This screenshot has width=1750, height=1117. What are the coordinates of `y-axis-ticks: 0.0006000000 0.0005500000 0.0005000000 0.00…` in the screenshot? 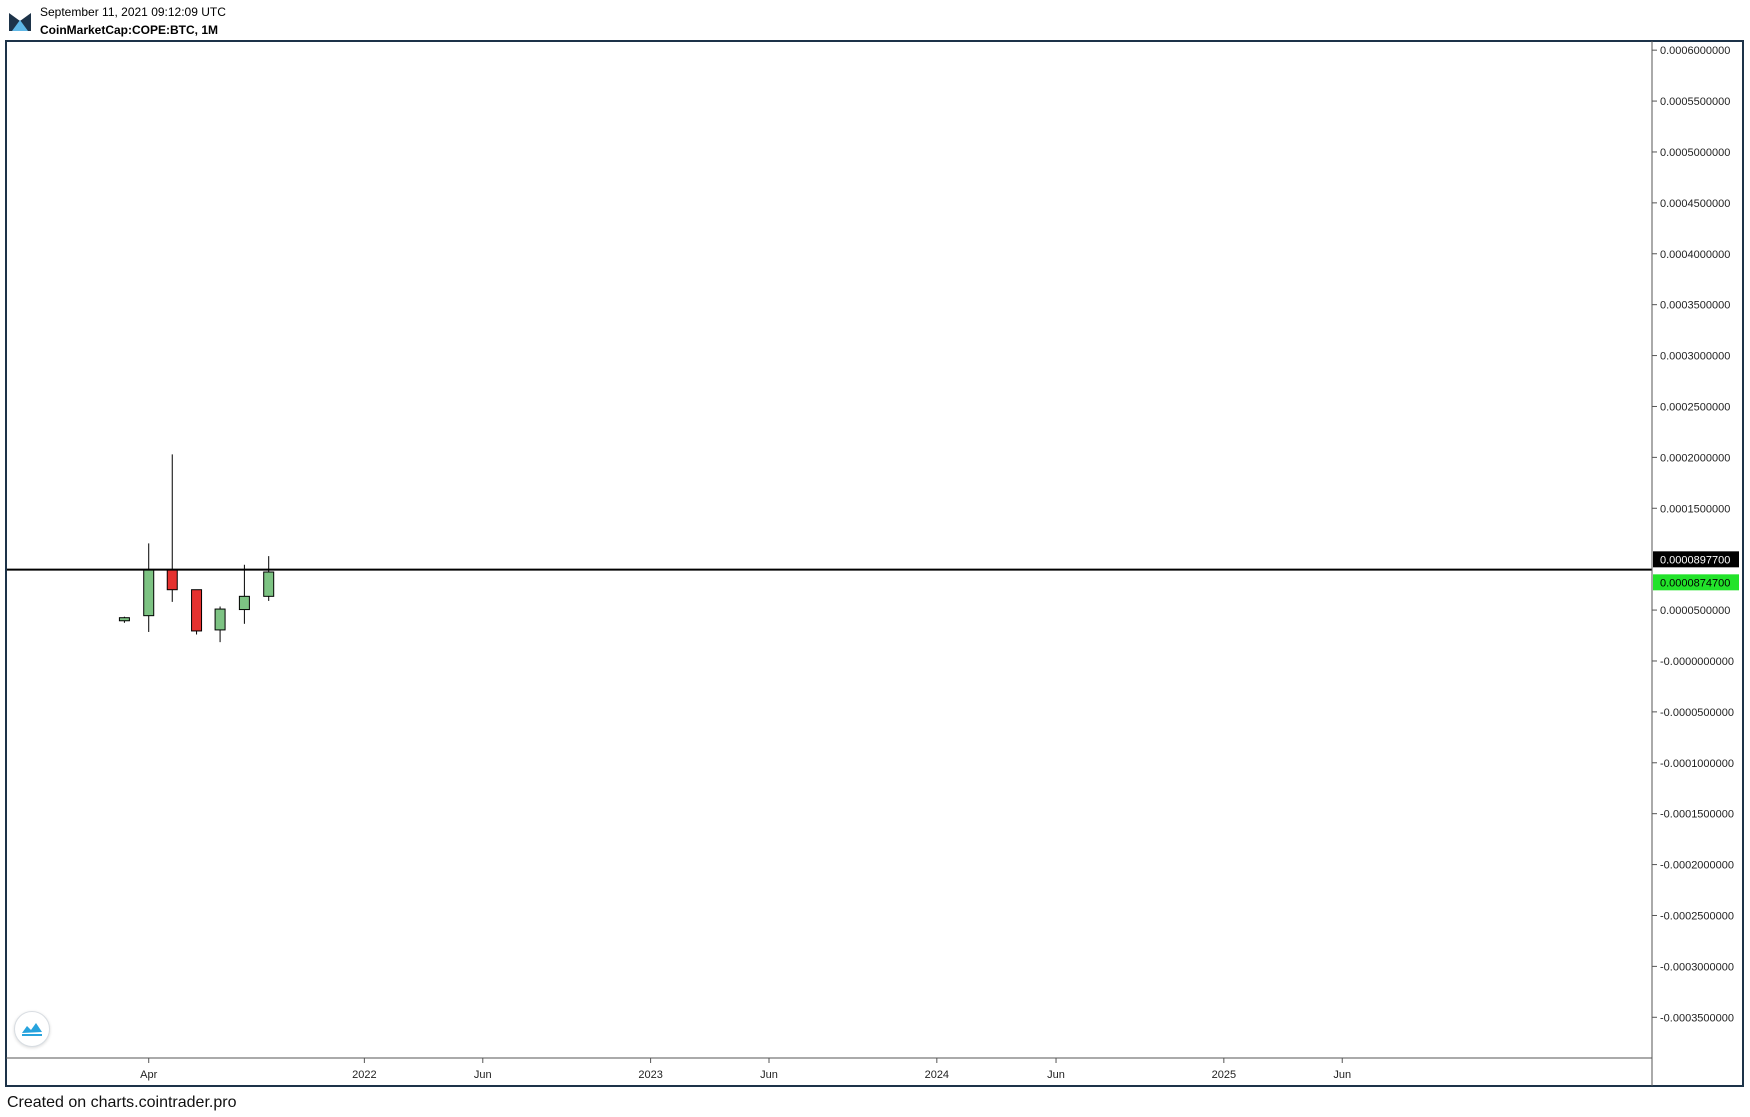 It's located at (1693, 534).